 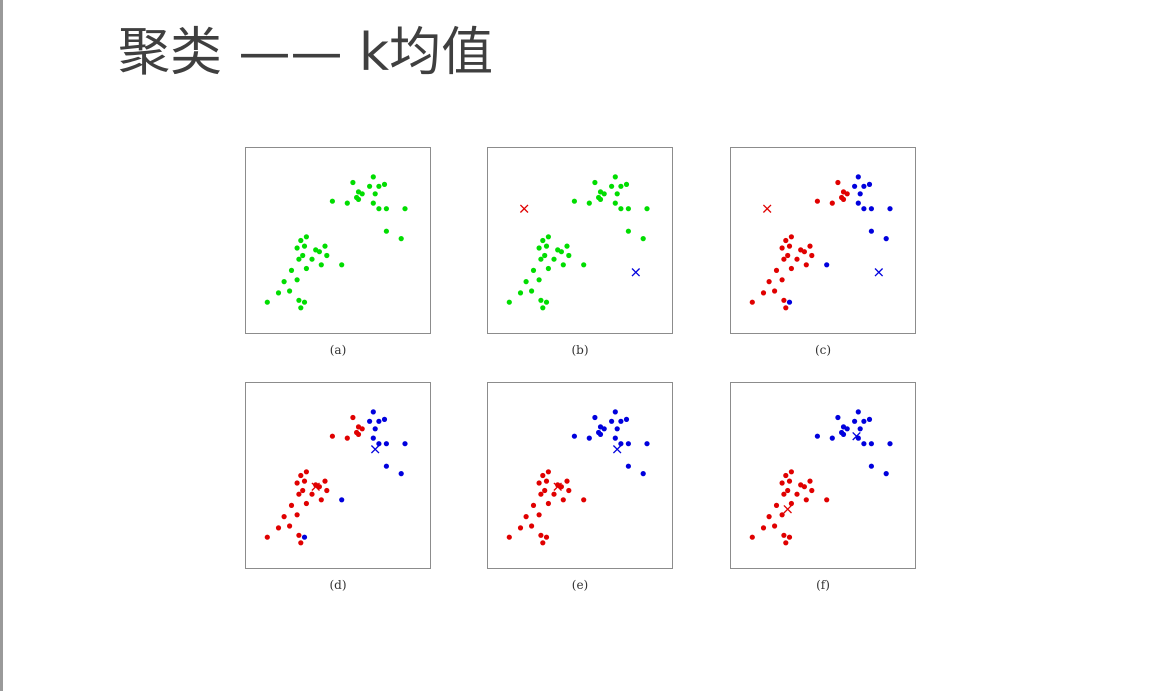 I want to click on panel-caption: (f), so click(x=823, y=585).